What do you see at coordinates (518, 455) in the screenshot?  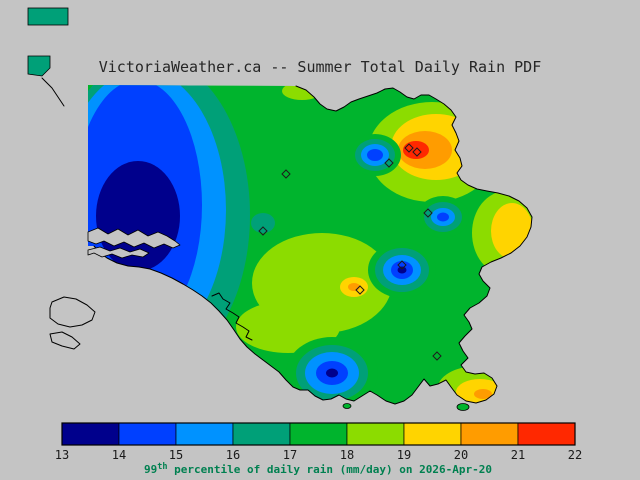 I see `colorbar-tick-label: 21` at bounding box center [518, 455].